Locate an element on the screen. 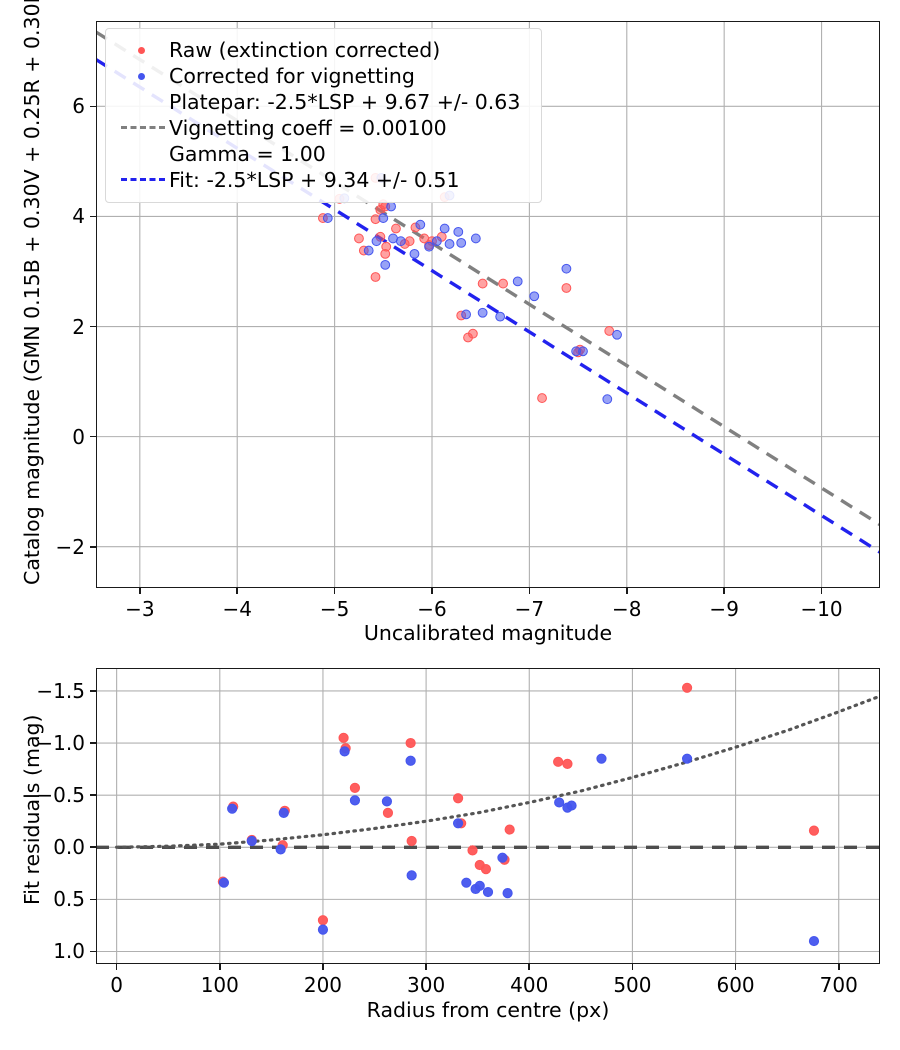 This screenshot has width=900, height=1050. x-tick-label: −9 is located at coordinates (724, 609).